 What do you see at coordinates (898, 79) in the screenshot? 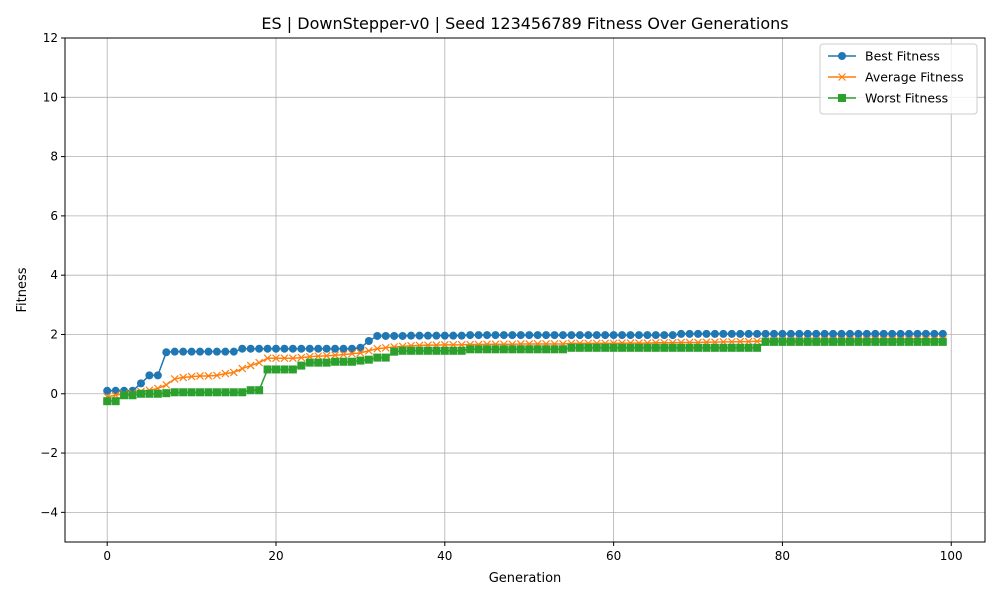
I see `legend: Best Fitness Average Fitness Worst Fitness` at bounding box center [898, 79].